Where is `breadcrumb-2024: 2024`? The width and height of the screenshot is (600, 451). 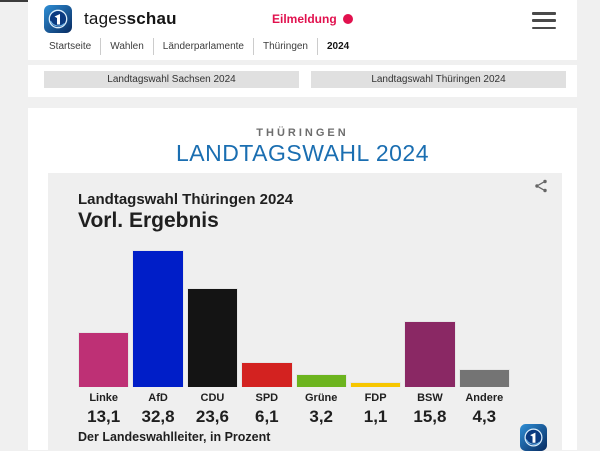 breadcrumb-2024: 2024 is located at coordinates (337, 46).